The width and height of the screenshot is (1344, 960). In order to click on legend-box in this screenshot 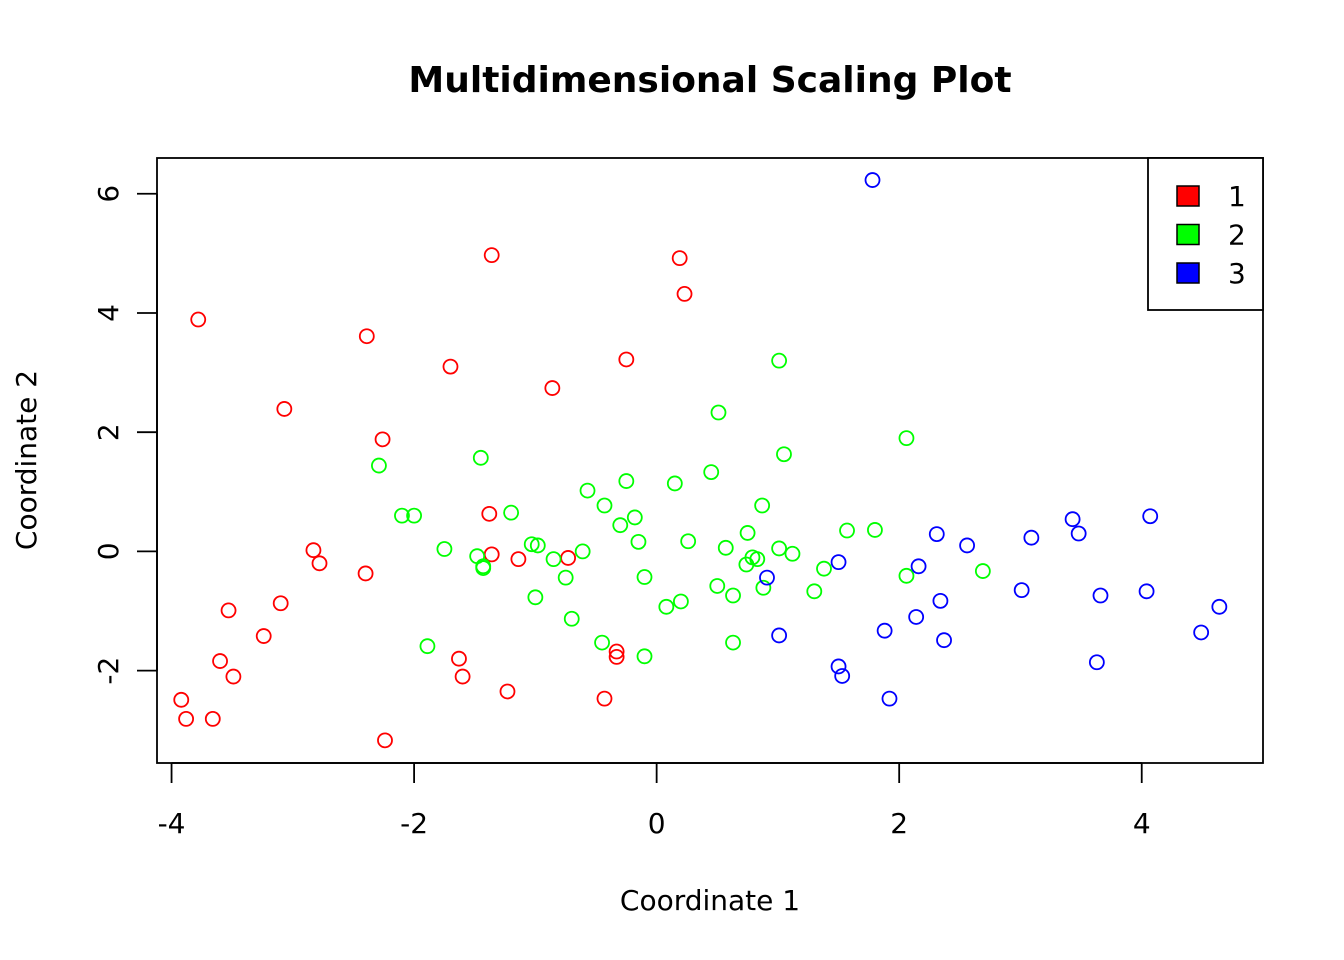, I will do `click(1205, 234)`.